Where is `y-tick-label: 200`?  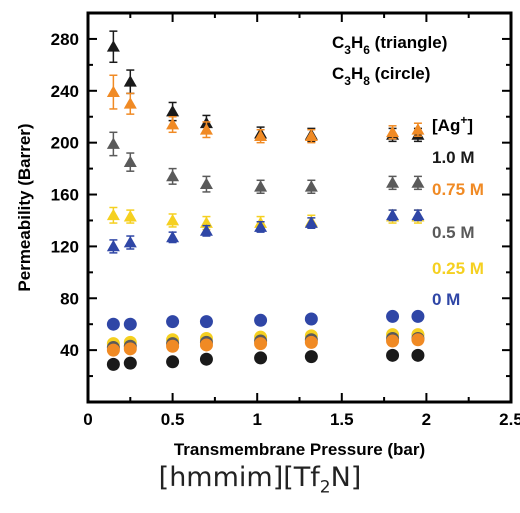 y-tick-label: 200 is located at coordinates (65, 143).